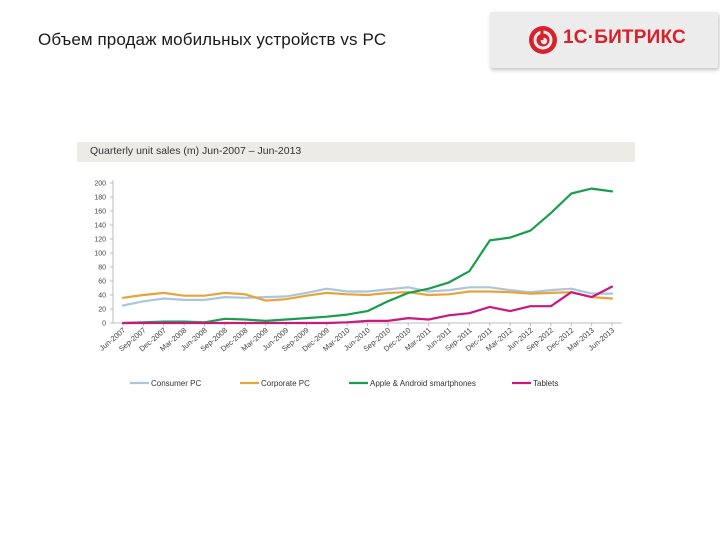 Image resolution: width=720 pixels, height=540 pixels. What do you see at coordinates (212, 39) in the screenshot?
I see `slide-title: Объем продаж мобильных устройств vs PC` at bounding box center [212, 39].